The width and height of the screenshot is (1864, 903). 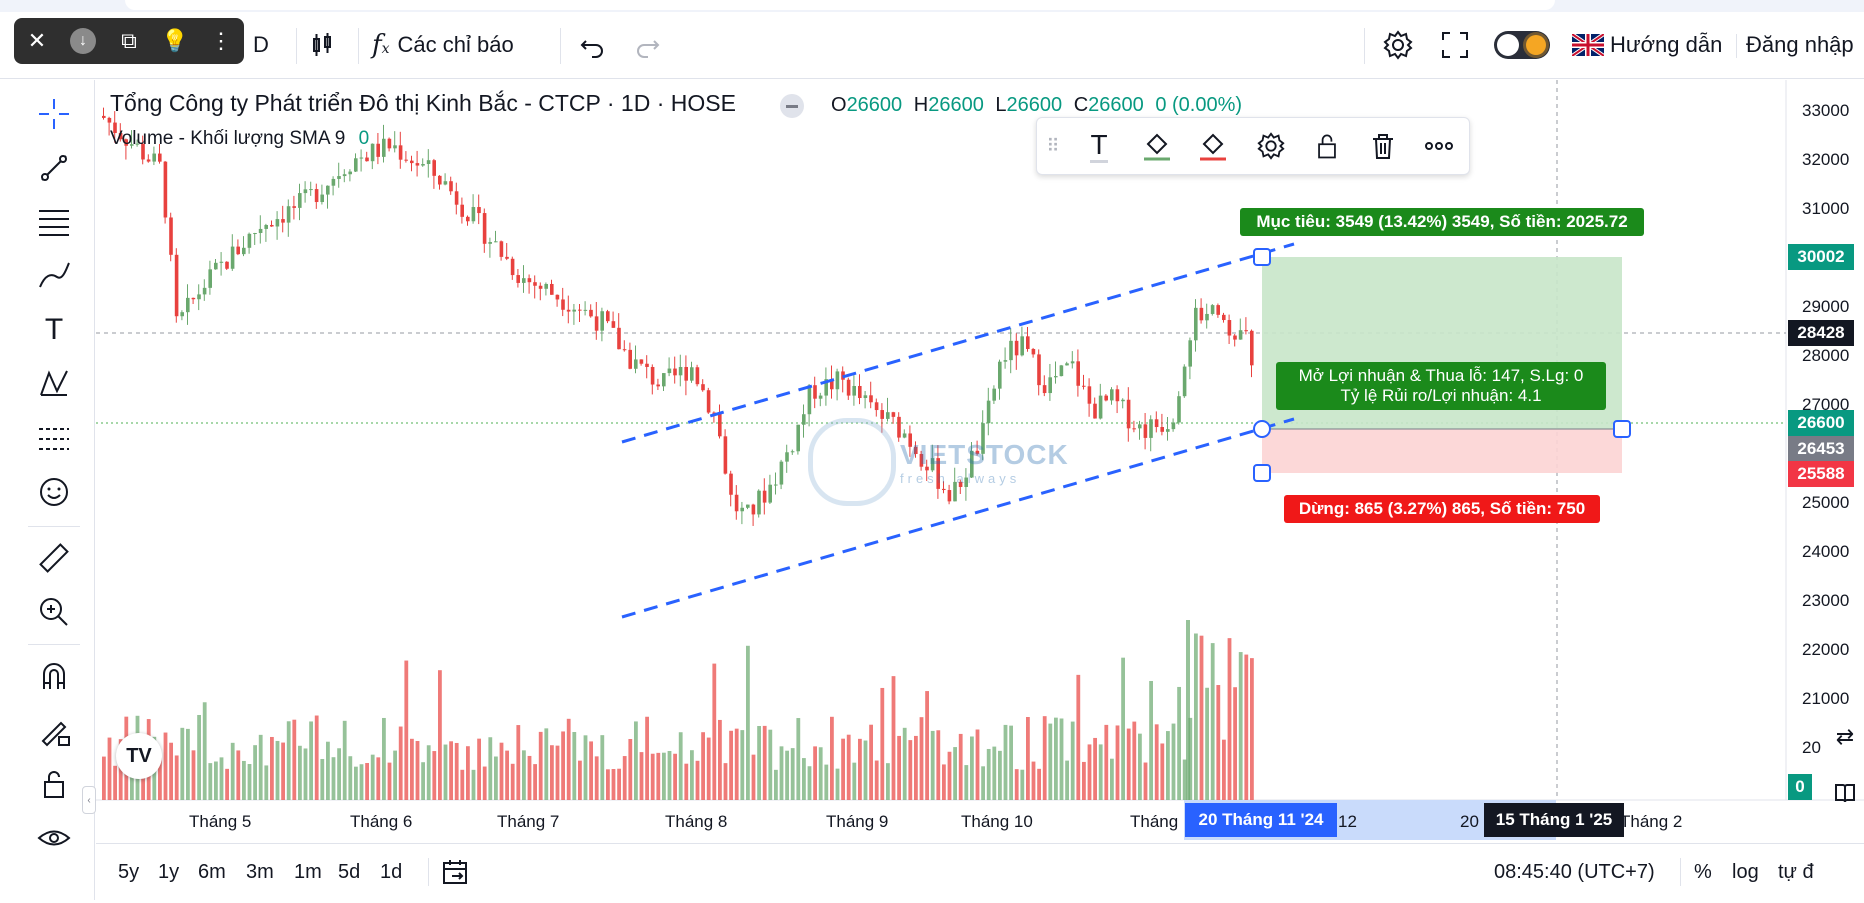 What do you see at coordinates (1845, 793) in the screenshot?
I see `book-icon` at bounding box center [1845, 793].